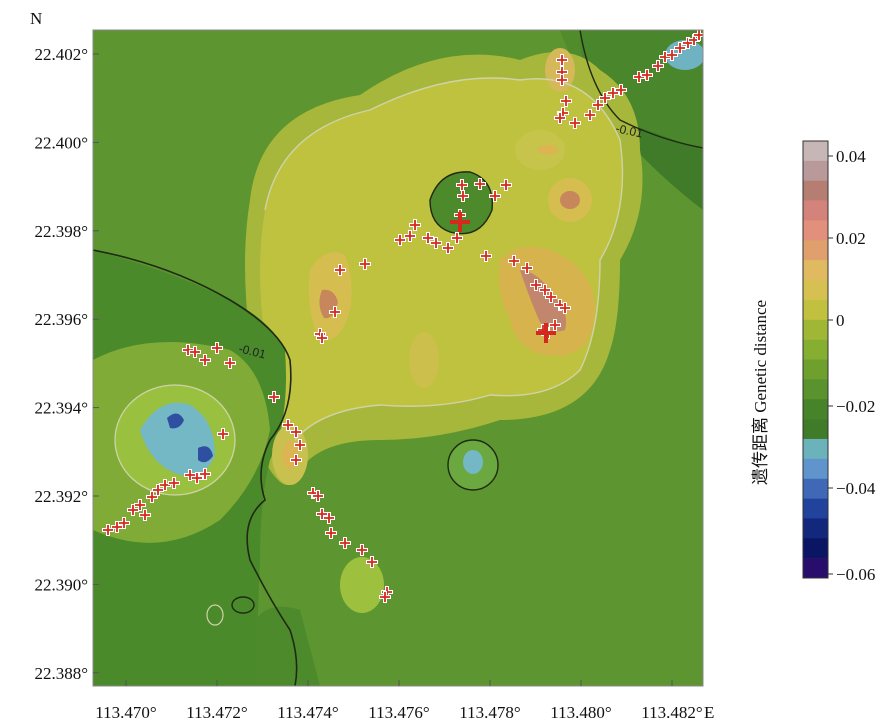  What do you see at coordinates (61, 408) in the screenshot?
I see `y-tick-label: 22.394°` at bounding box center [61, 408].